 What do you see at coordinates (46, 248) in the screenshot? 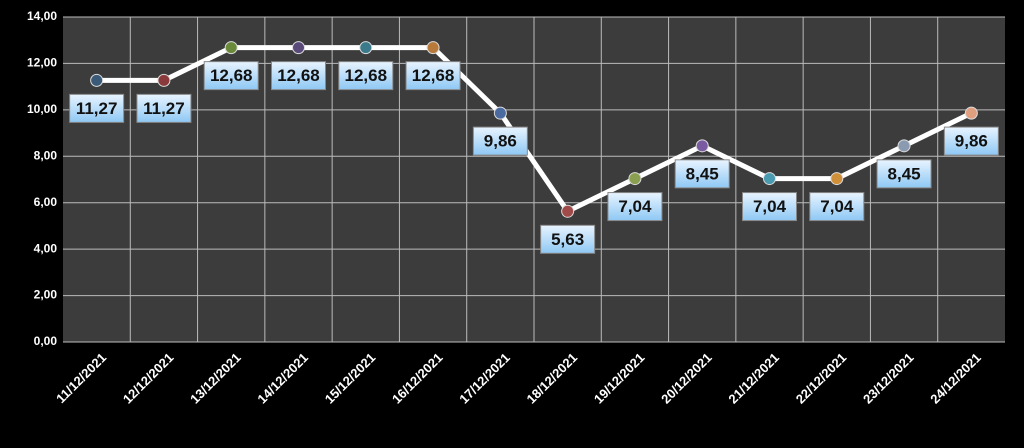
I see `y-tick-label: 4,00` at bounding box center [46, 248].